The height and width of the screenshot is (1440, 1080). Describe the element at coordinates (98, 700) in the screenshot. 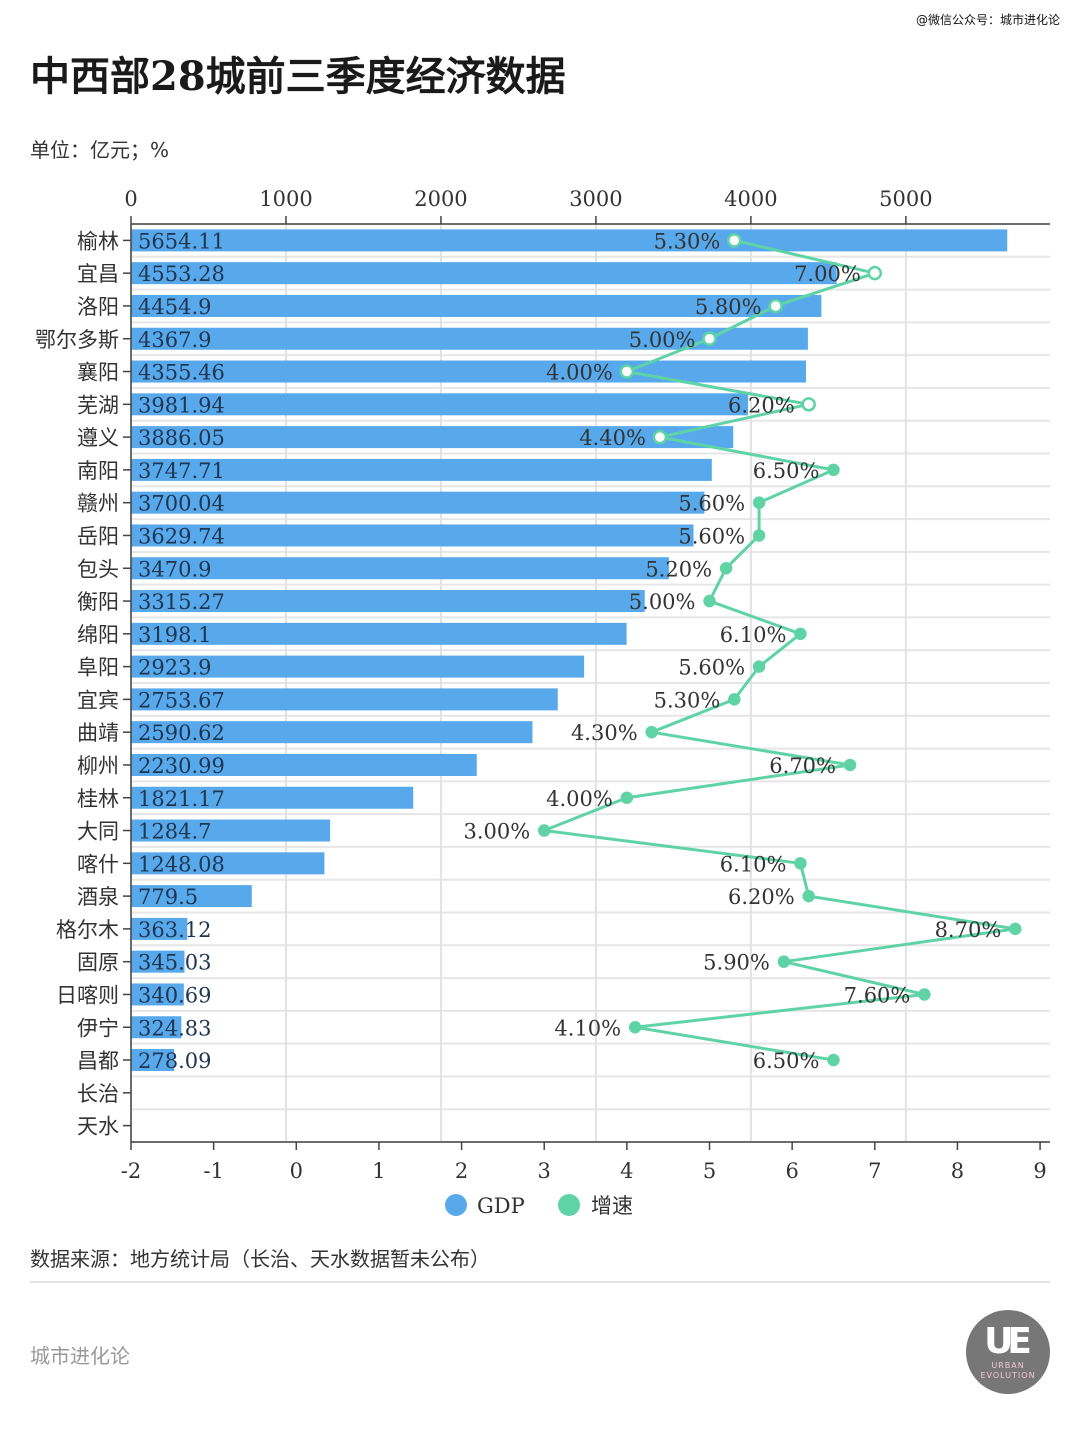

I see `category-label: 宜宾` at that location.